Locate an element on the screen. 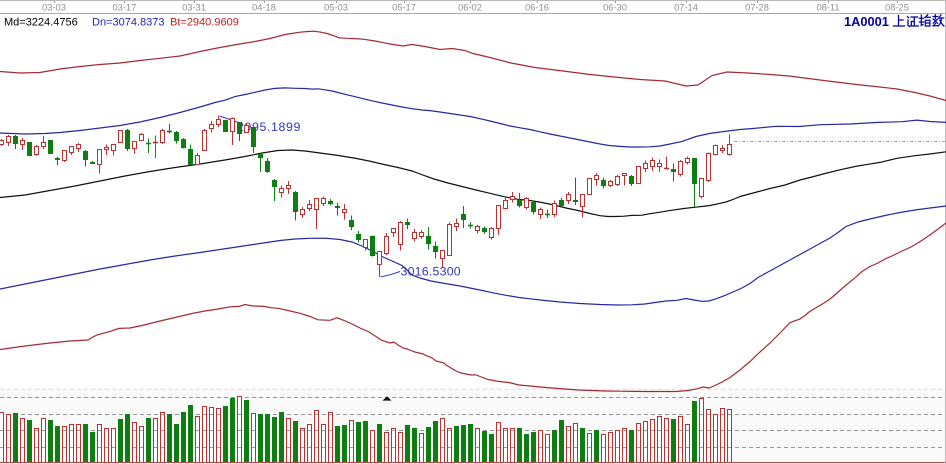 This screenshot has width=946, height=464. svg-text: 05-03 is located at coordinates (336, 7).